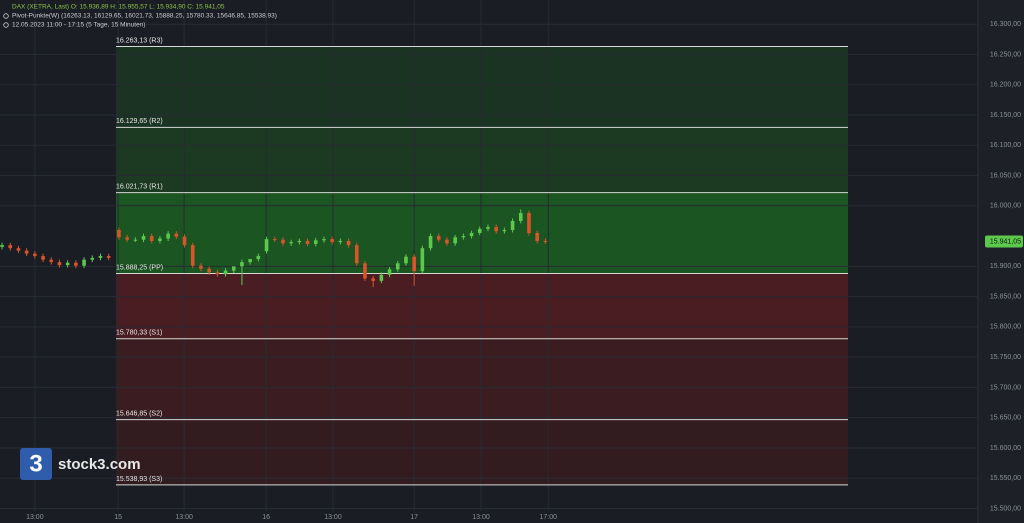 The image size is (1024, 523). I want to click on x-tick-label: 17:00, so click(548, 517).